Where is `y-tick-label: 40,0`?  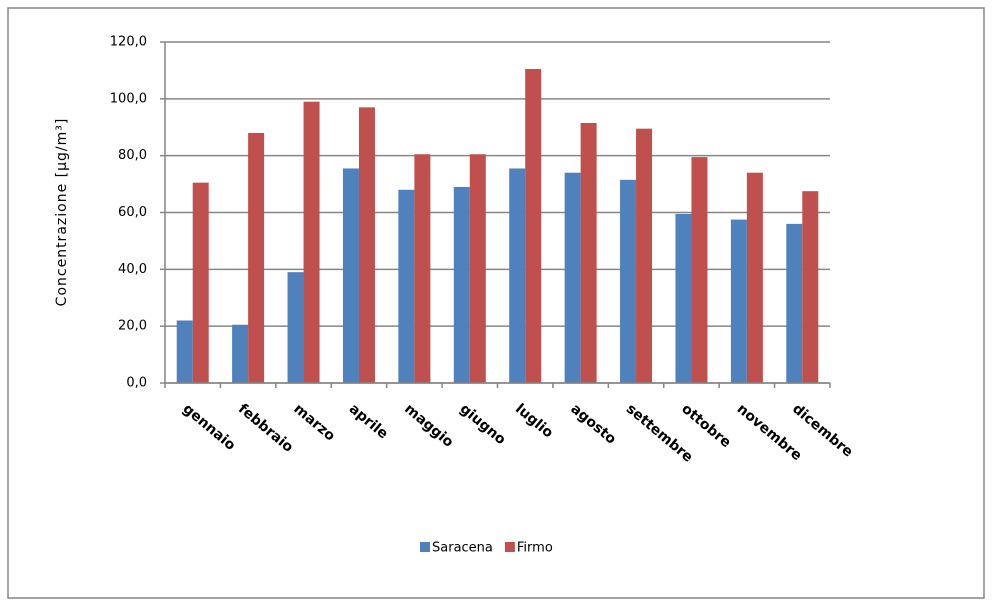
y-tick-label: 40,0 is located at coordinates (132, 269).